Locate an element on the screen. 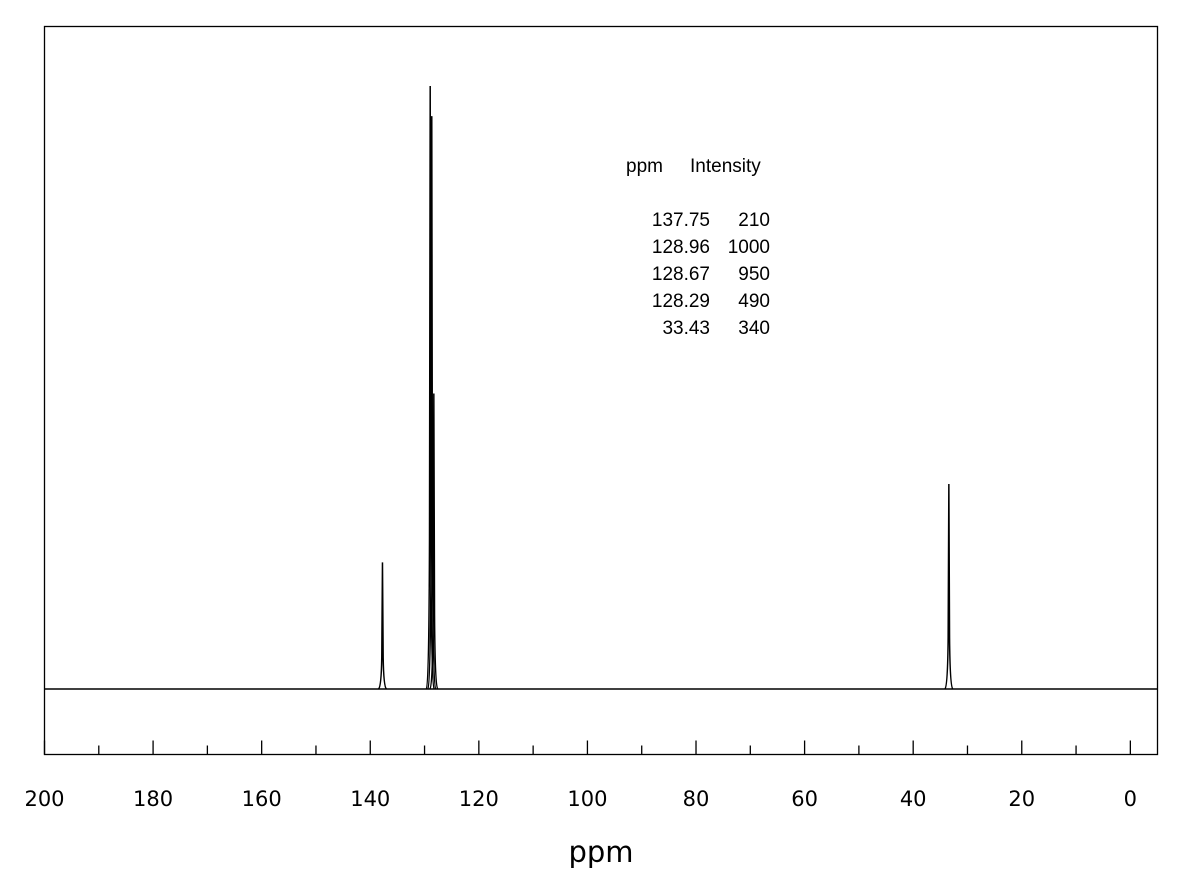 This screenshot has height=880, width=1188. peak-table-header-intensity: Intensity is located at coordinates (725, 166).